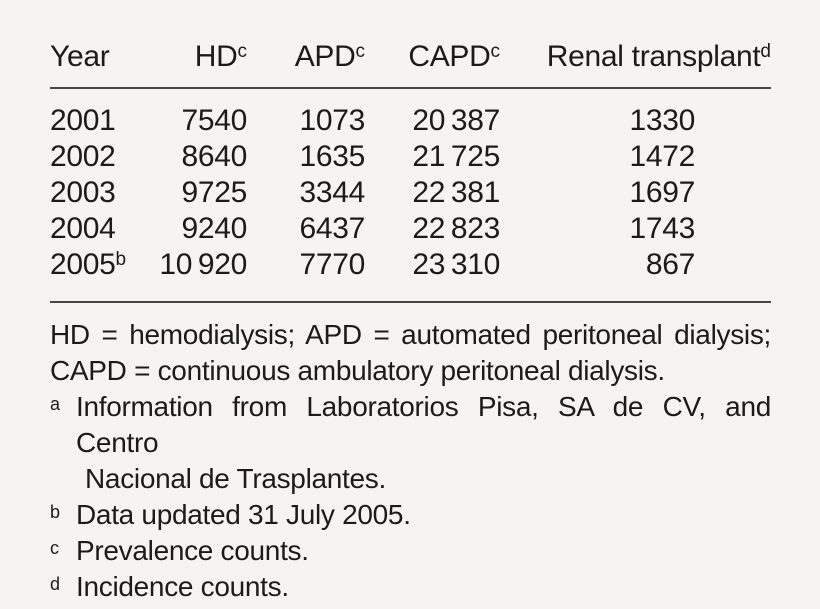 The height and width of the screenshot is (609, 820). Describe the element at coordinates (216, 56) in the screenshot. I see `column-header-label: HD` at that location.